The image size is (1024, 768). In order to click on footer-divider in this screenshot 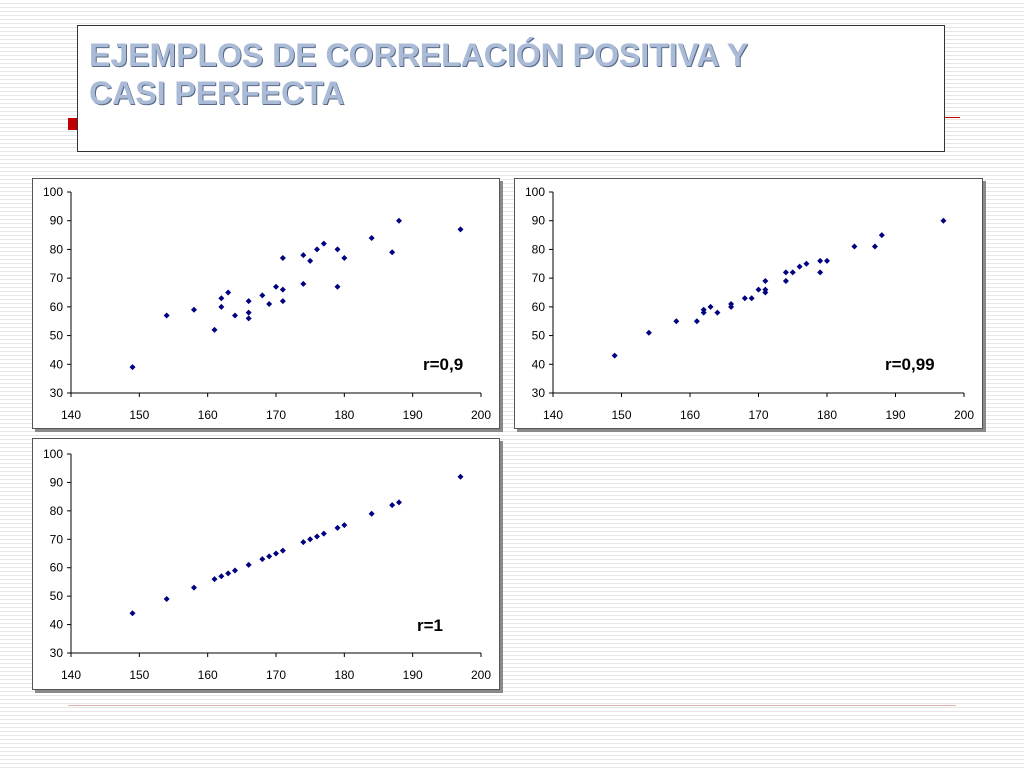, I will do `click(512, 705)`.